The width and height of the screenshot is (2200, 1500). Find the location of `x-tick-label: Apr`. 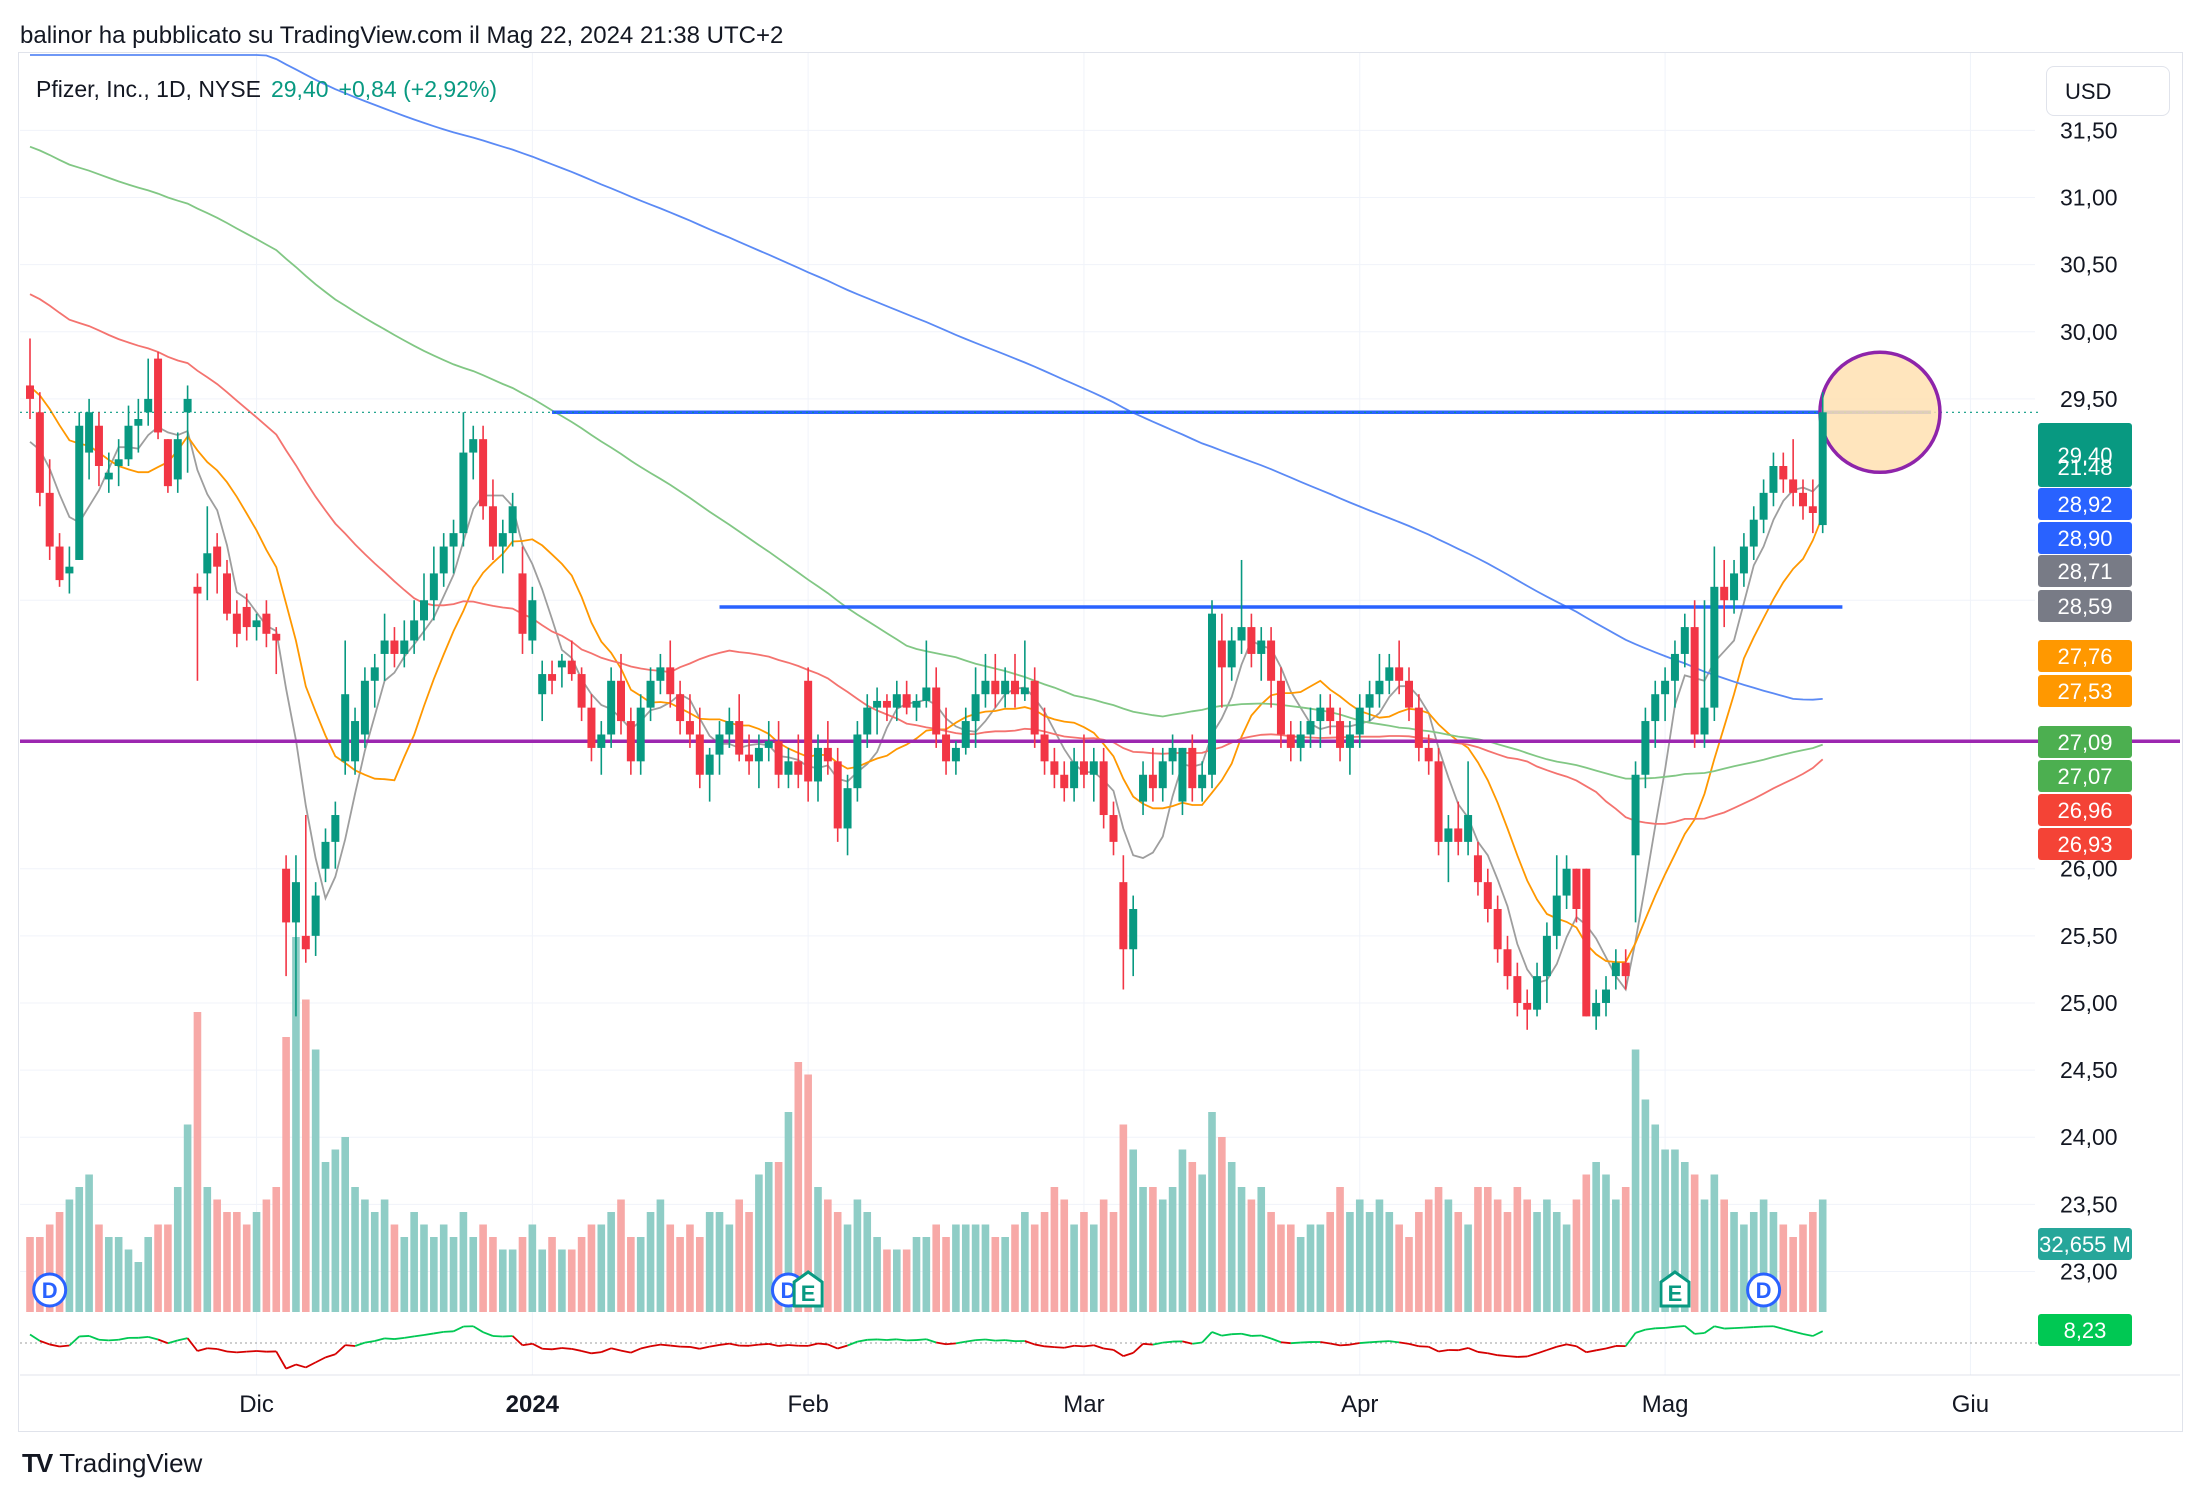

x-tick-label: Apr is located at coordinates (1359, 1404).